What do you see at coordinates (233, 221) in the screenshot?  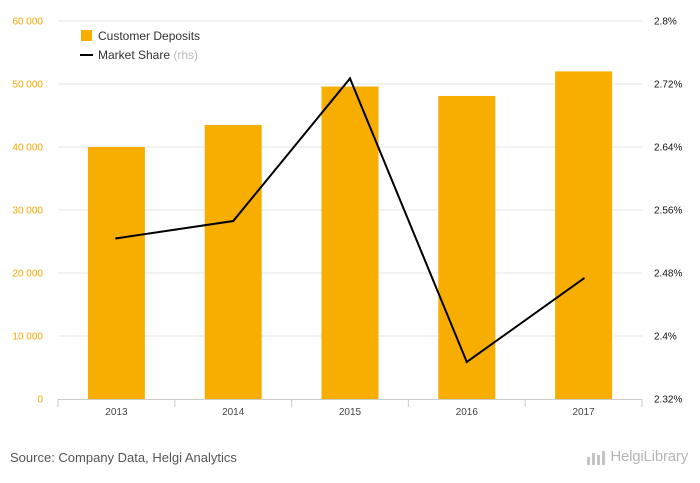 I see `line-point-2014` at bounding box center [233, 221].